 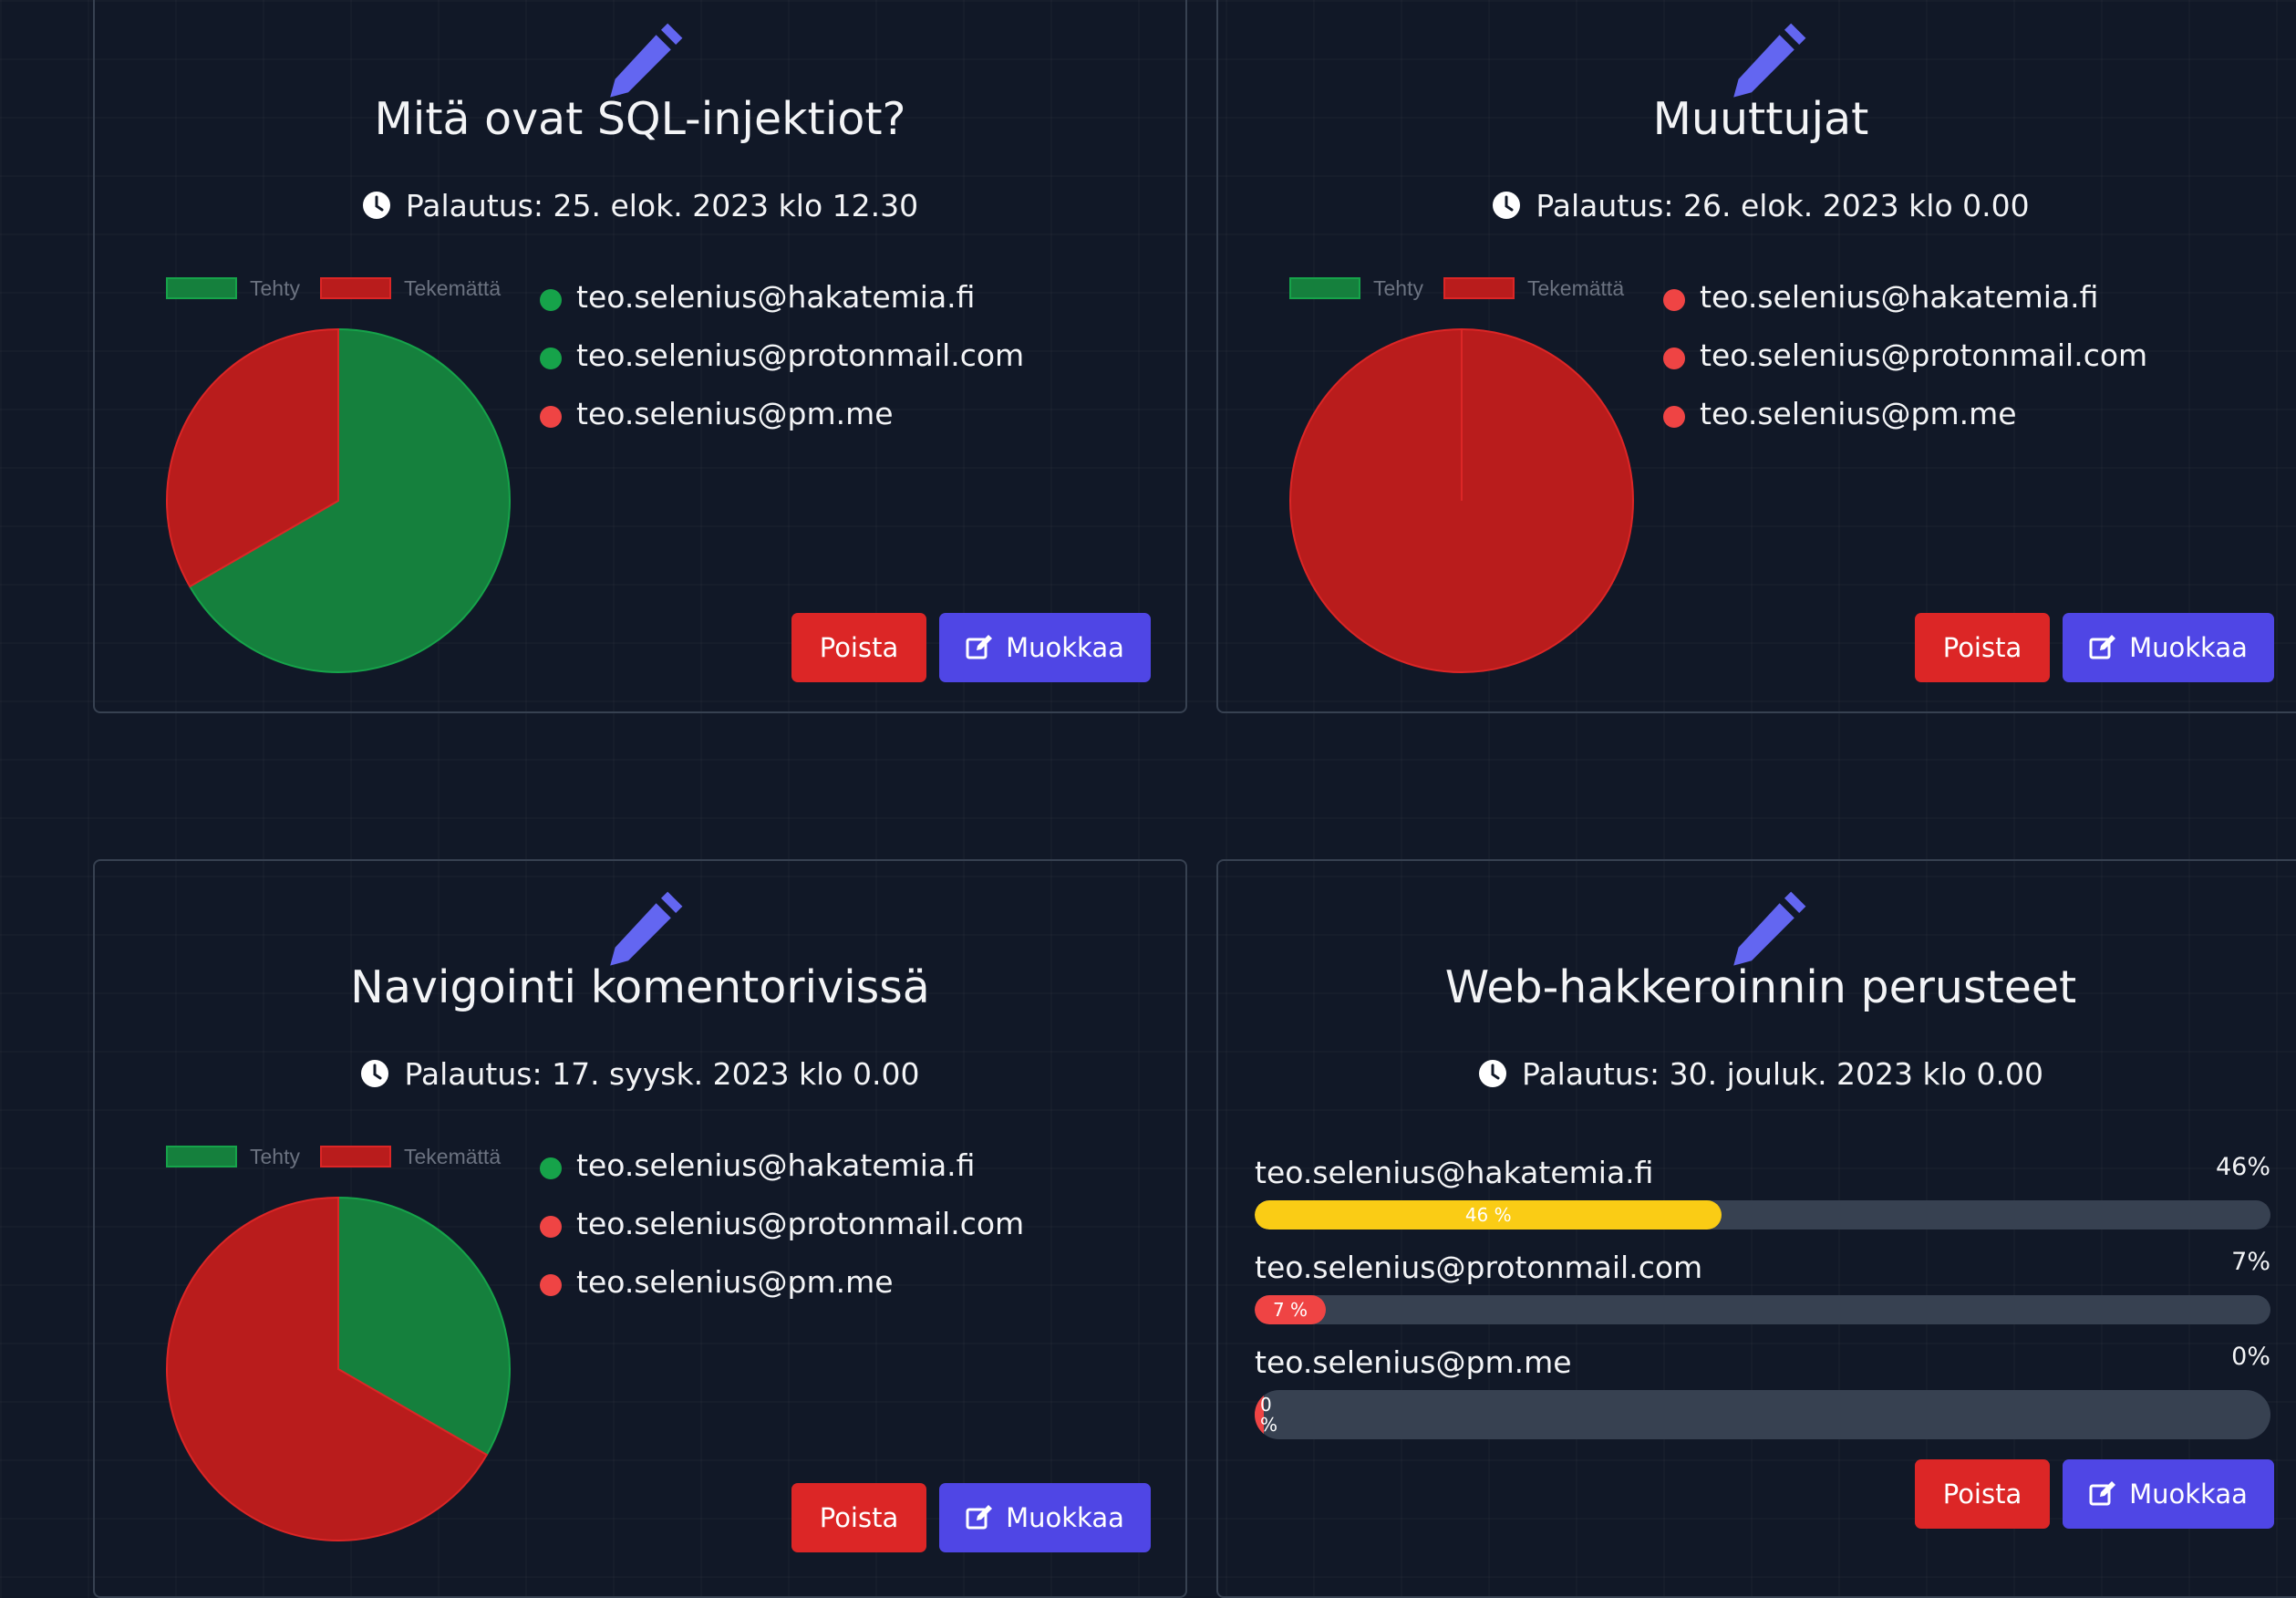 What do you see at coordinates (640, 987) in the screenshot?
I see `assignment-title: Navigointi komentorivissä` at bounding box center [640, 987].